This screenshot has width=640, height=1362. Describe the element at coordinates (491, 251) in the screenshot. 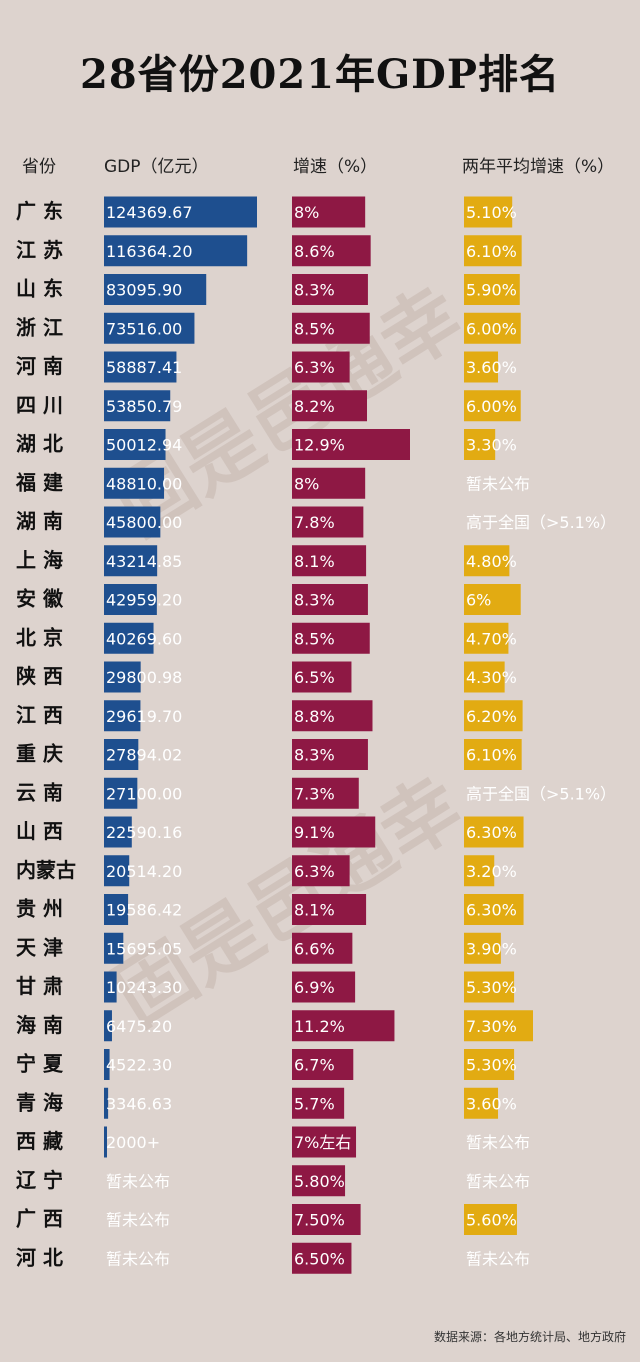

I see `avg-growth-value-label: 6.10%` at that location.